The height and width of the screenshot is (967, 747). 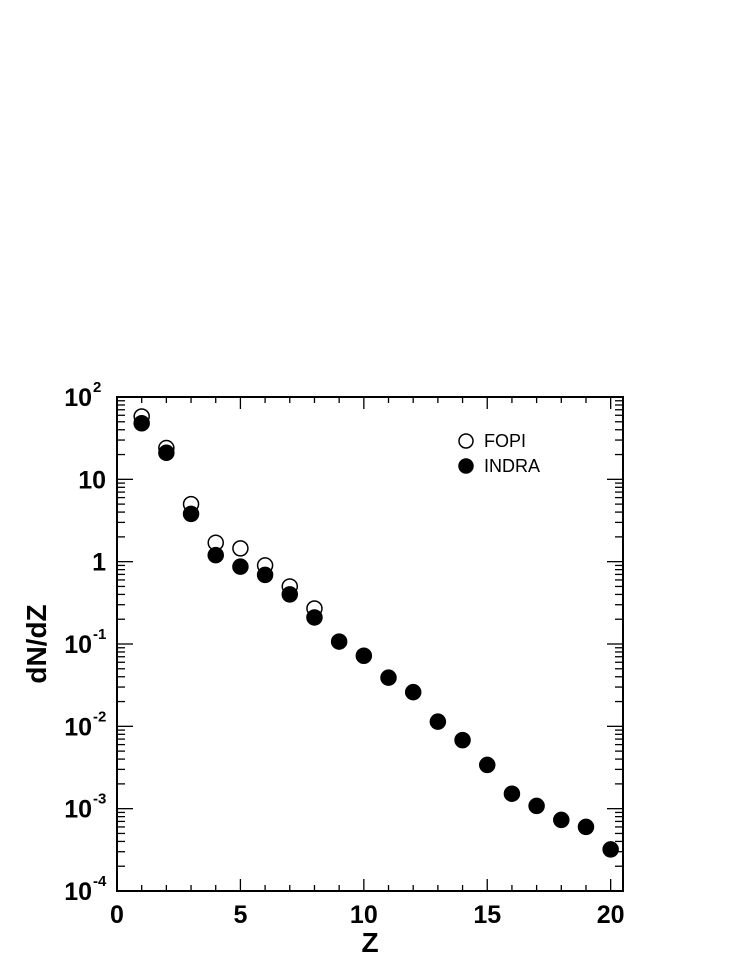 What do you see at coordinates (512, 466) in the screenshot?
I see `legend-label-indra: INDRA` at bounding box center [512, 466].